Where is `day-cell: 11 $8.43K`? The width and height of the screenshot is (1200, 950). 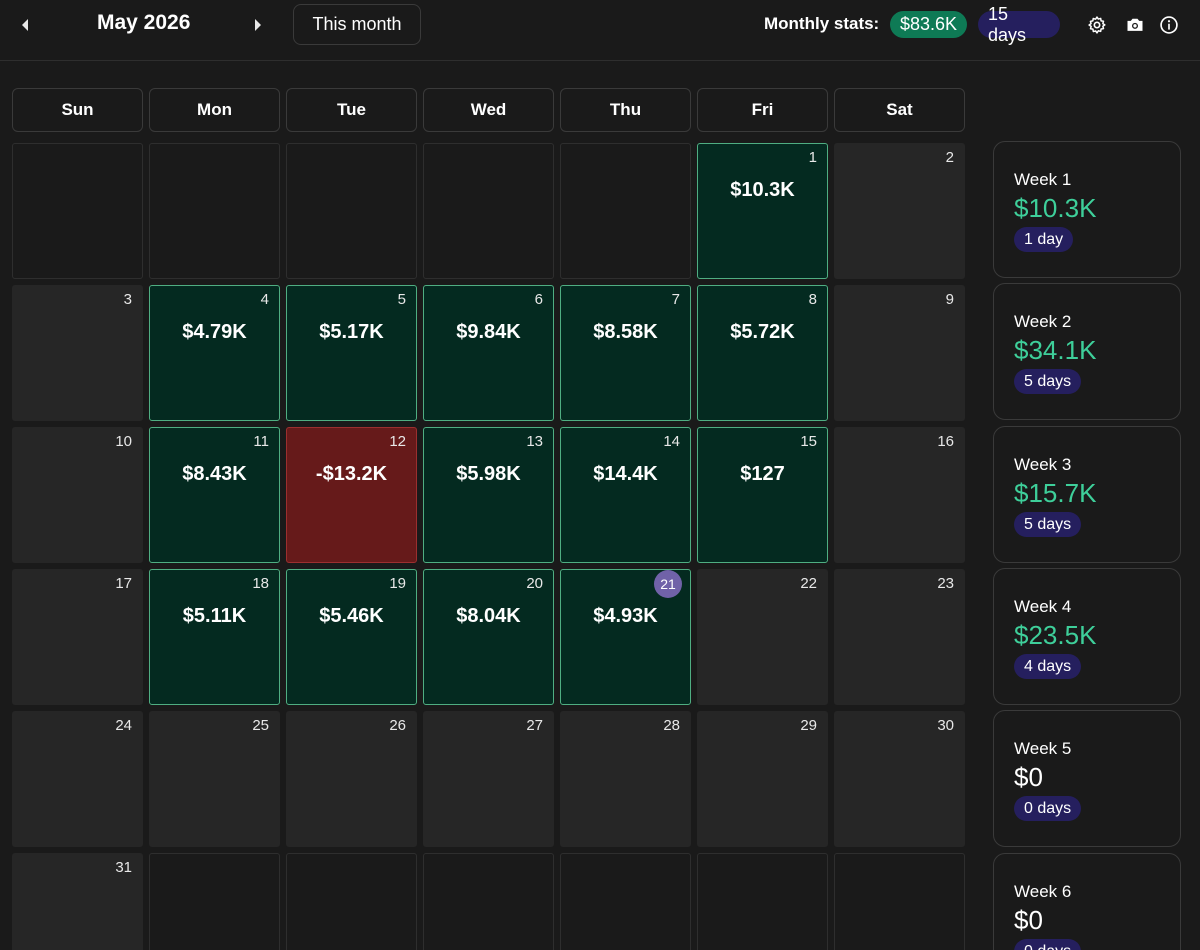
day-cell: 11 $8.43K is located at coordinates (214, 495).